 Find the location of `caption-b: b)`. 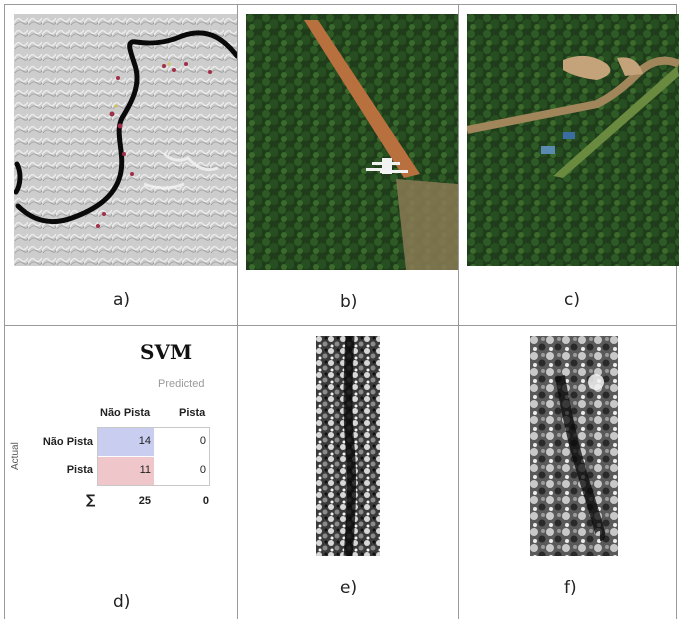

caption-b: b) is located at coordinates (349, 302).